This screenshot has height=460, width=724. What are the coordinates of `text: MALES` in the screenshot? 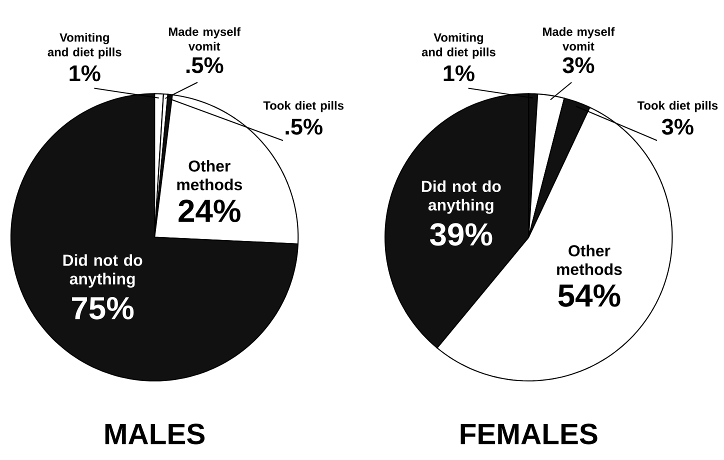 It's located at (155, 434).